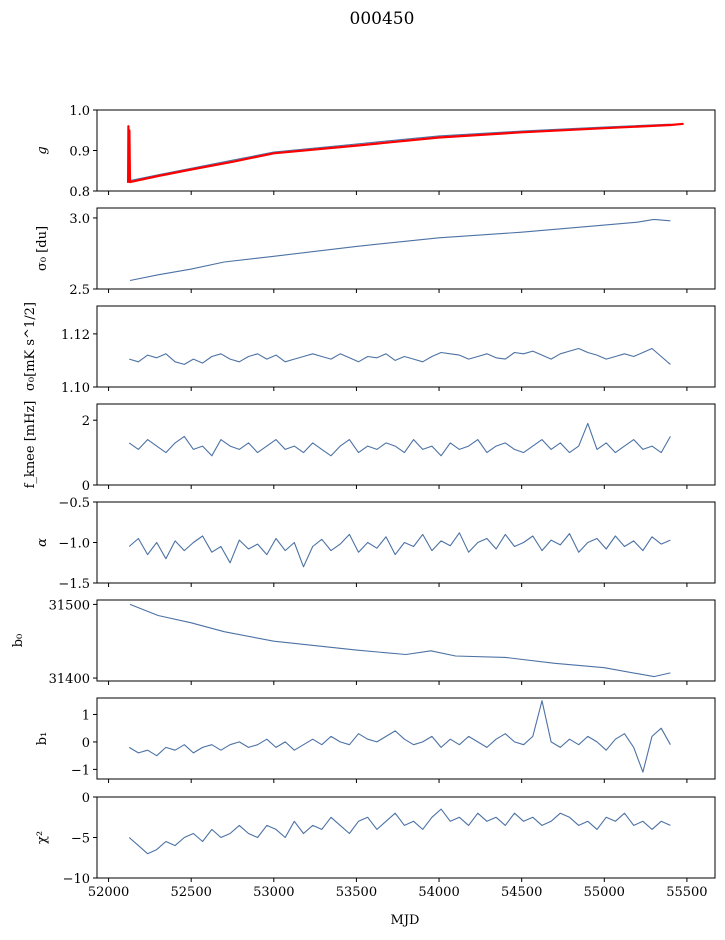  What do you see at coordinates (399, 439) in the screenshot?
I see `series-line-fknee` at bounding box center [399, 439].